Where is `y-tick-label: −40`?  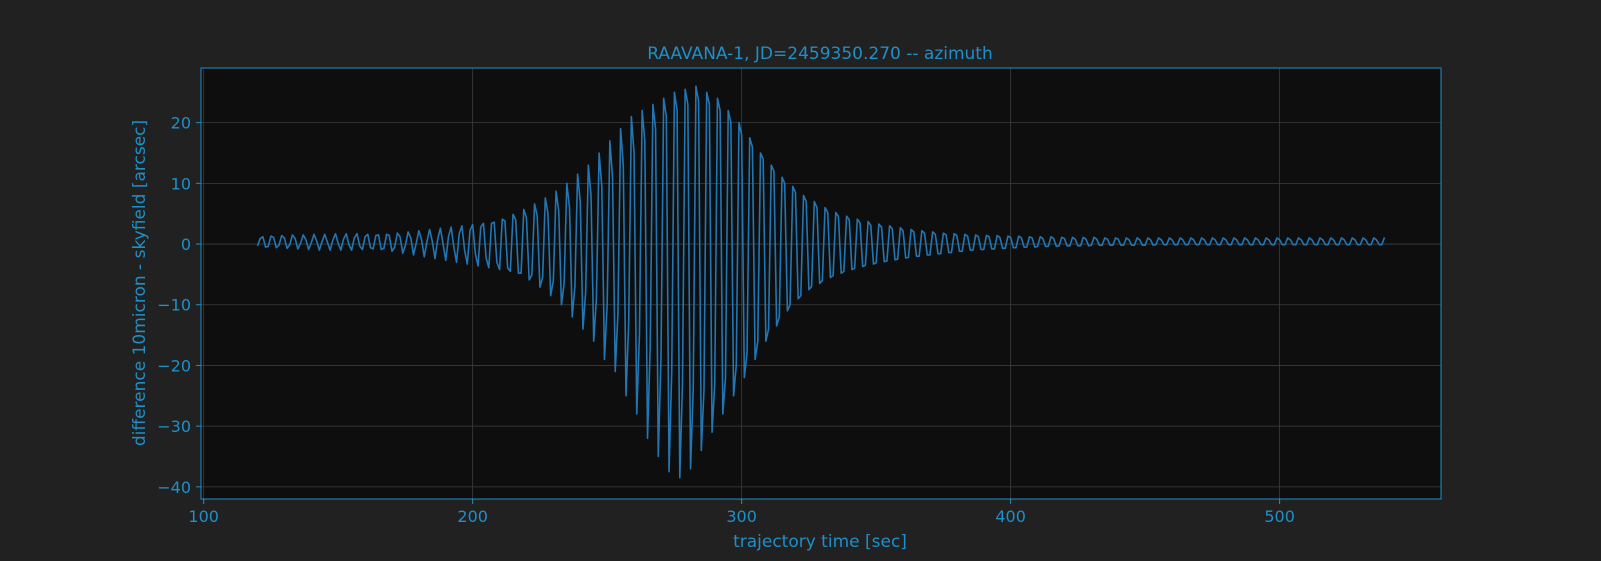
y-tick-label: −40 is located at coordinates (174, 487).